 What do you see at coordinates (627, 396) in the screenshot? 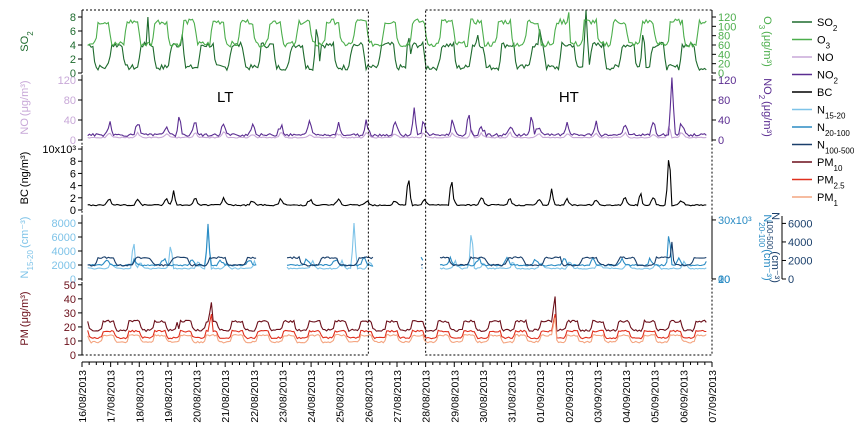
I see `x-tick-label: 04/09/2013` at bounding box center [627, 396].